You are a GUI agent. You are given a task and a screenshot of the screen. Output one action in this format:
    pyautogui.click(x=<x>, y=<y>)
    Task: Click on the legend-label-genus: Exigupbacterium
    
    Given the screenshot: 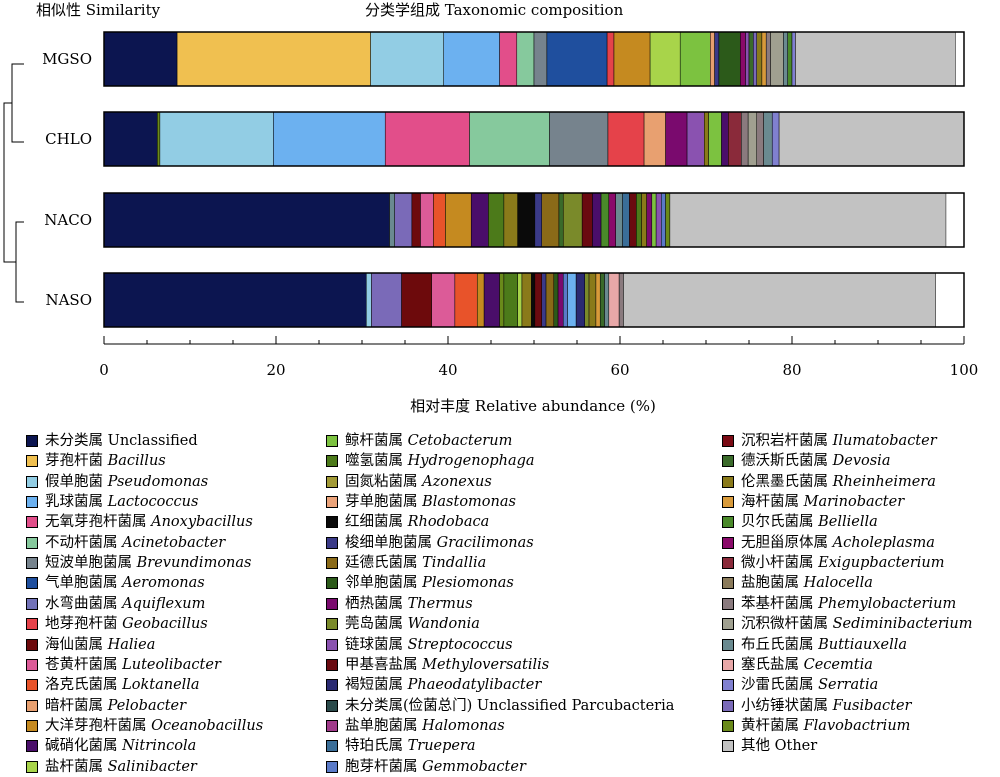 What is the action you would take?
    pyautogui.click(x=879, y=563)
    